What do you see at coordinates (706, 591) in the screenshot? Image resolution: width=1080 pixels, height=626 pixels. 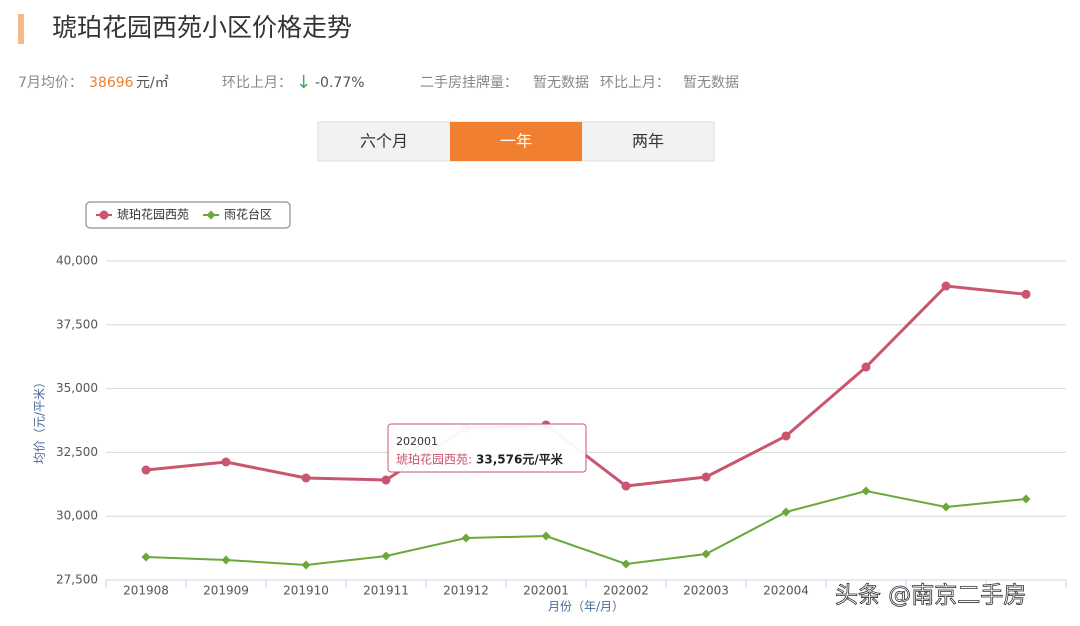 I see `x-tick-label: 202003` at bounding box center [706, 591].